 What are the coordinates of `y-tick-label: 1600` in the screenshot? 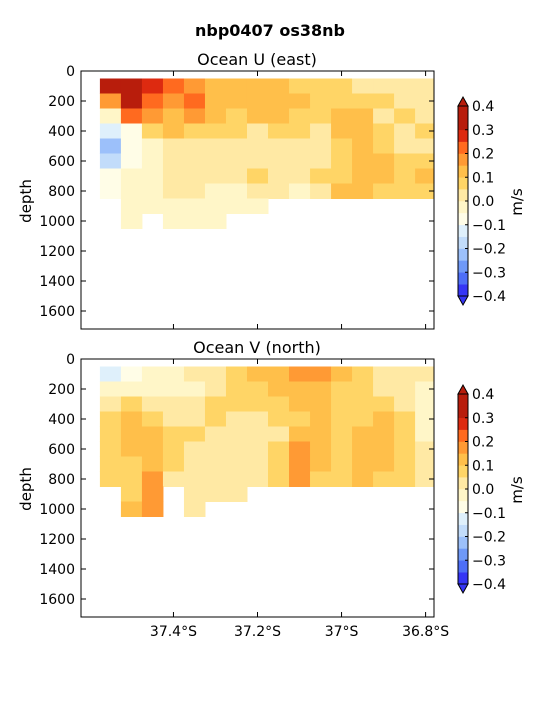 It's located at (57, 312).